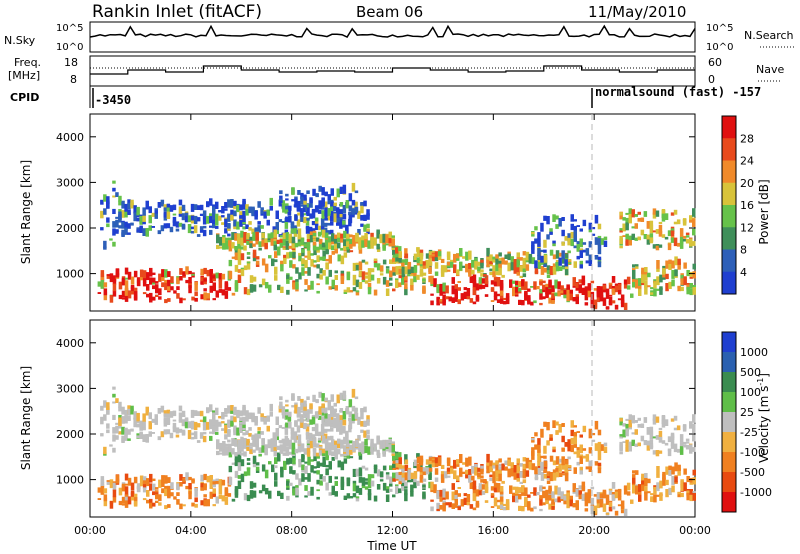 Image resolution: width=800 pixels, height=554 pixels. Describe the element at coordinates (747, 412) in the screenshot. I see `velocity-colorbar-tick-label: 25` at that location.